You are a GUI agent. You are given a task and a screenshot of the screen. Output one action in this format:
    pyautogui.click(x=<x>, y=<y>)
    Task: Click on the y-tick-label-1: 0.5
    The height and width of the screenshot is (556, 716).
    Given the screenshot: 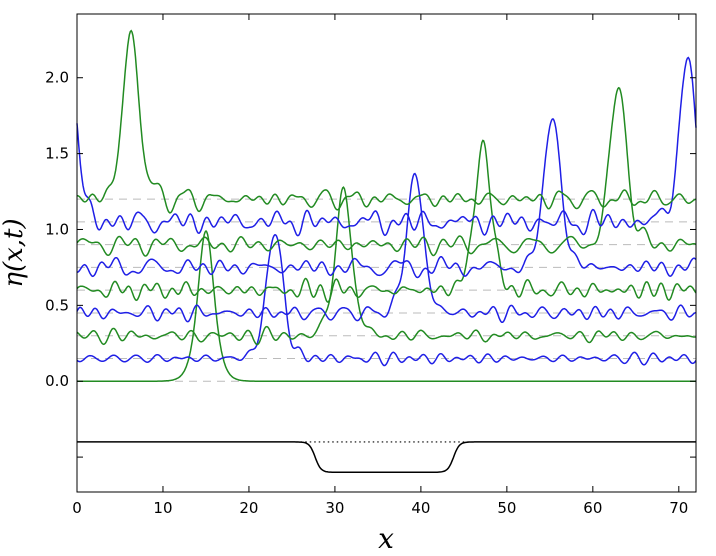 What is the action you would take?
    pyautogui.click(x=57, y=305)
    